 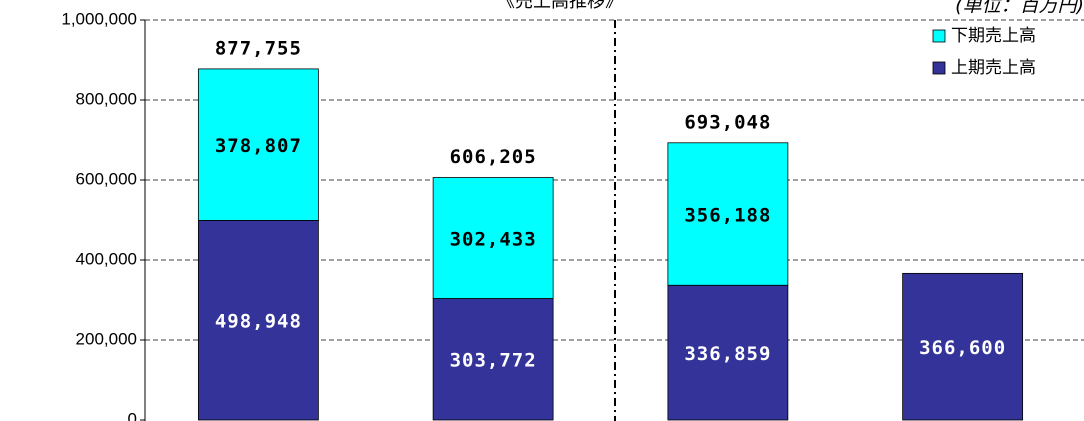 I want to click on legend-label: 下期売上高, so click(x=993, y=36).